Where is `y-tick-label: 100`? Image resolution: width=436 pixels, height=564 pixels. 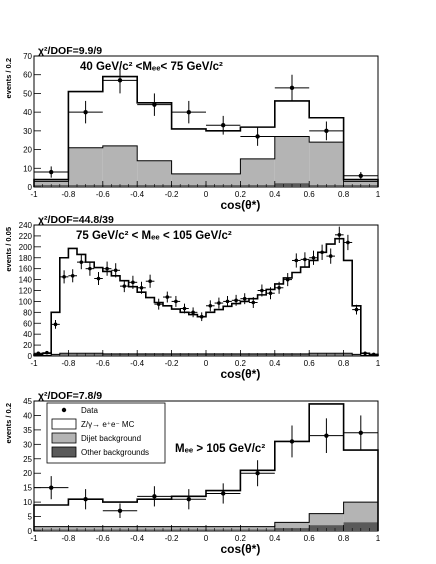
y-tick-label: 100 is located at coordinates (26, 301).